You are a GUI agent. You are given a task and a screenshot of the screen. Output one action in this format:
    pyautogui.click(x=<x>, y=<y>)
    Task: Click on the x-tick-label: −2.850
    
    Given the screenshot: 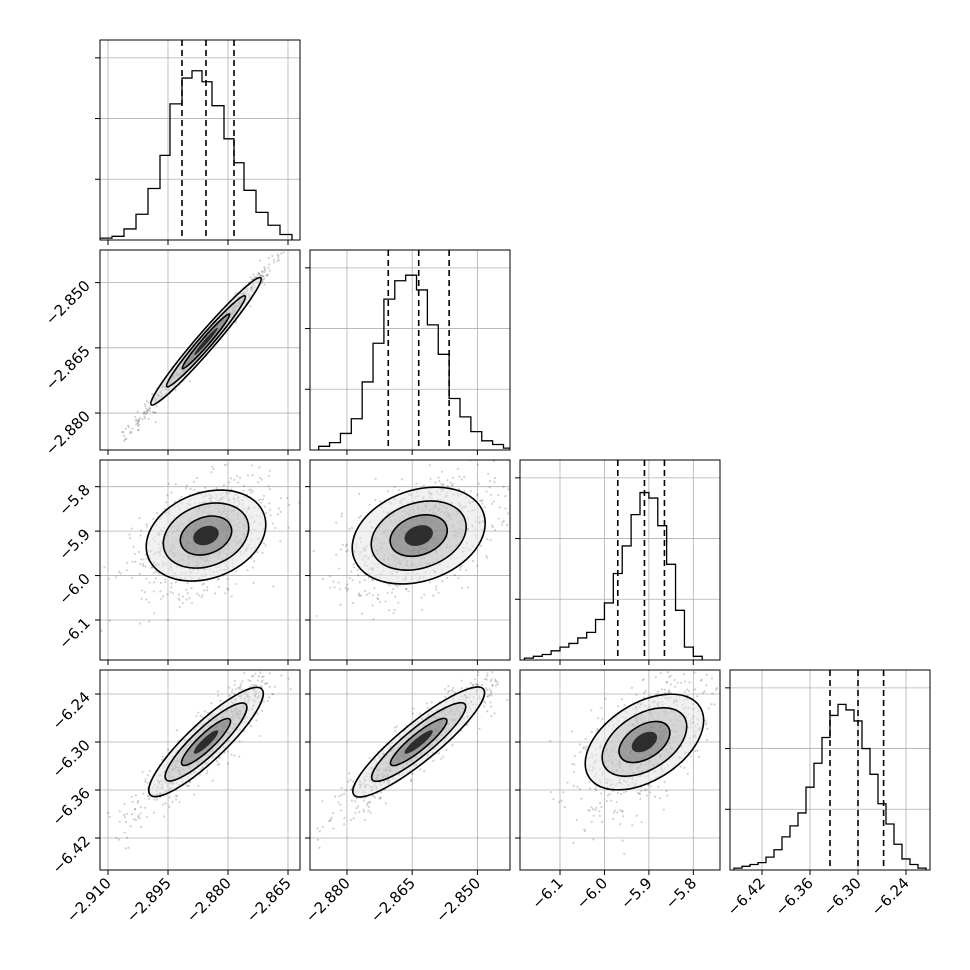 What is the action you would take?
    pyautogui.click(x=458, y=900)
    